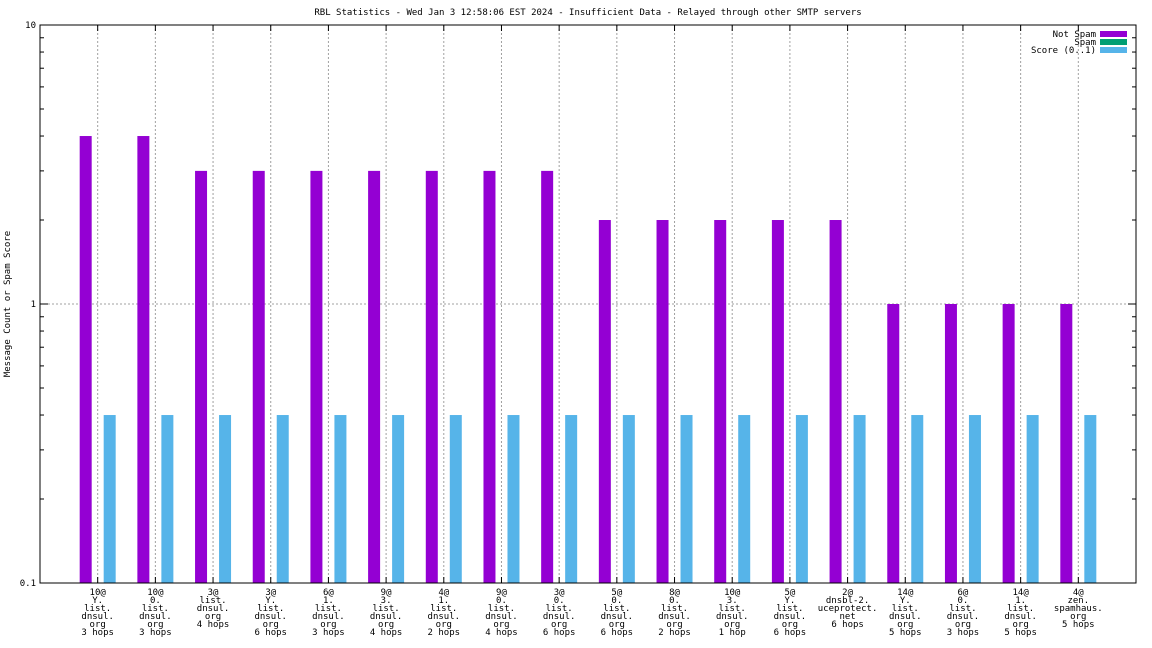  Describe the element at coordinates (33, 305) in the screenshot. I see `y-tick-label: 1` at that location.